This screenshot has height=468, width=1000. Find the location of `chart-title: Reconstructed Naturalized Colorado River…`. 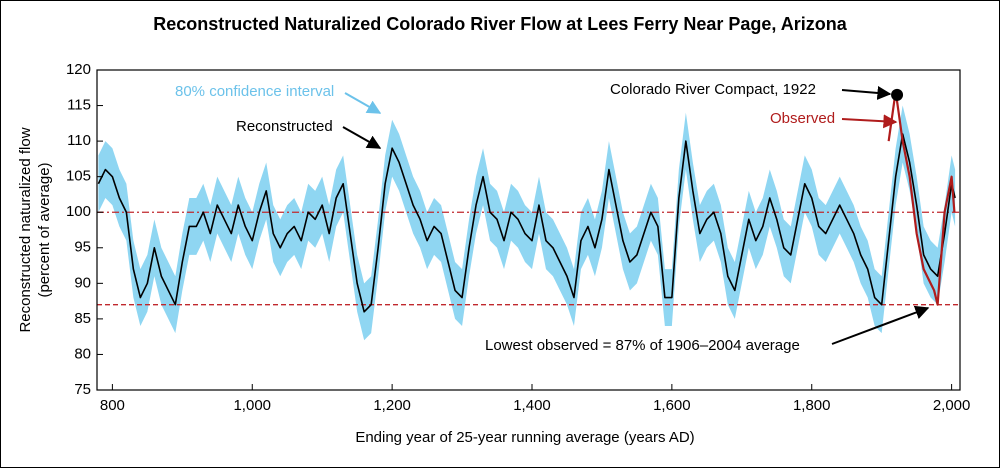

chart-title: Reconstructed Naturalized Colorado River… is located at coordinates (500, 24).